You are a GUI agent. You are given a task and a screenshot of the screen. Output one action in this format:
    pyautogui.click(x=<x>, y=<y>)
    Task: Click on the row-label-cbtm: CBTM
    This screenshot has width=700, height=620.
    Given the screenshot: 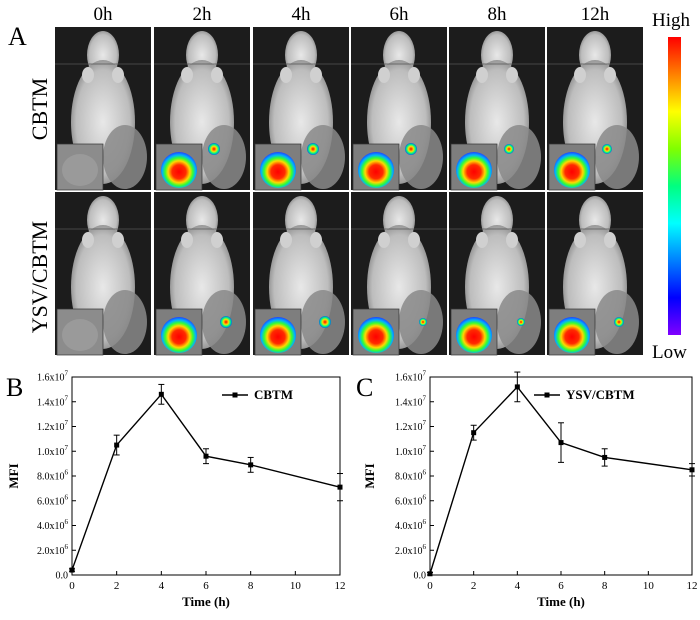 What is the action you would take?
    pyautogui.click(x=39, y=109)
    